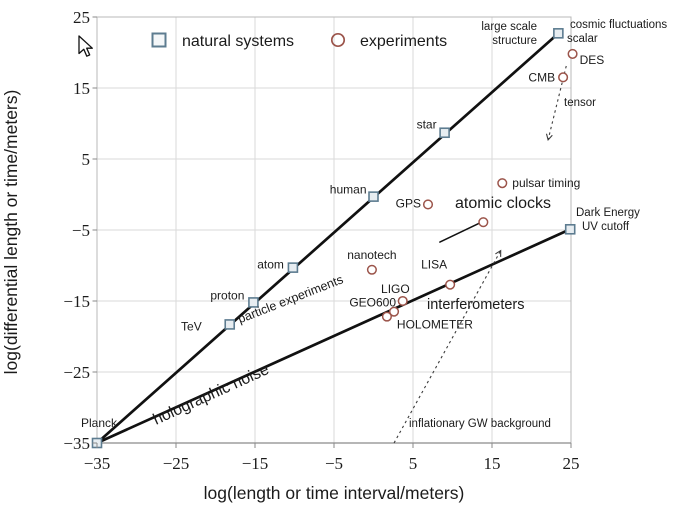  What do you see at coordinates (238, 41) in the screenshot?
I see `legend-label-natural-systems: natural systems` at bounding box center [238, 41].